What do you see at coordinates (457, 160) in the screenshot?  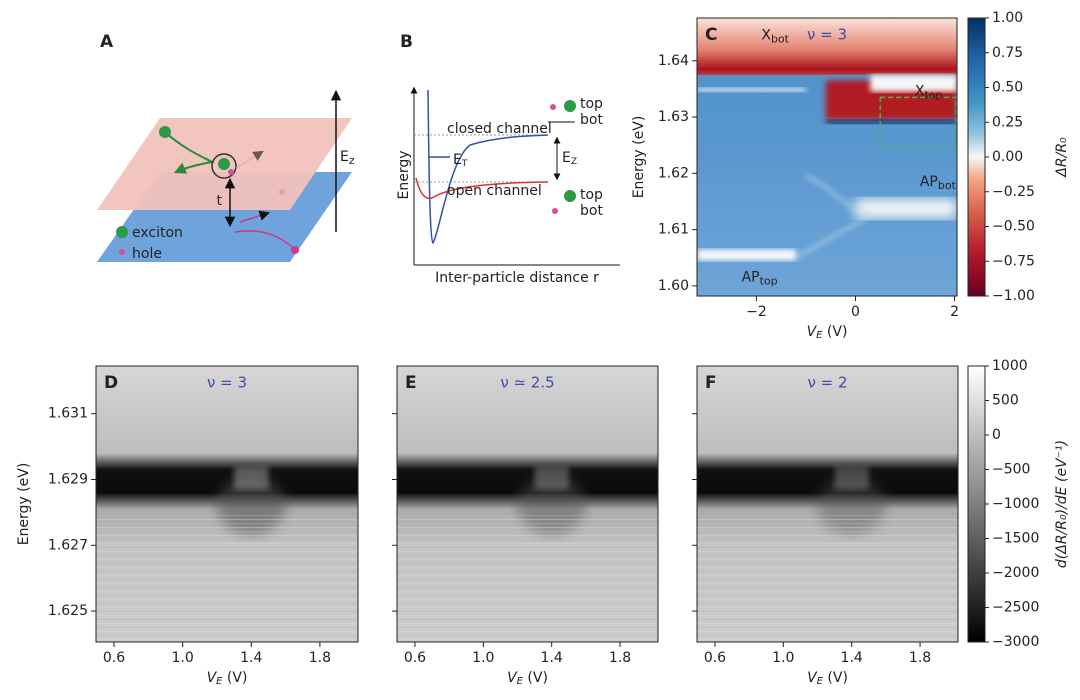 I see `et-var: E` at bounding box center [457, 160].